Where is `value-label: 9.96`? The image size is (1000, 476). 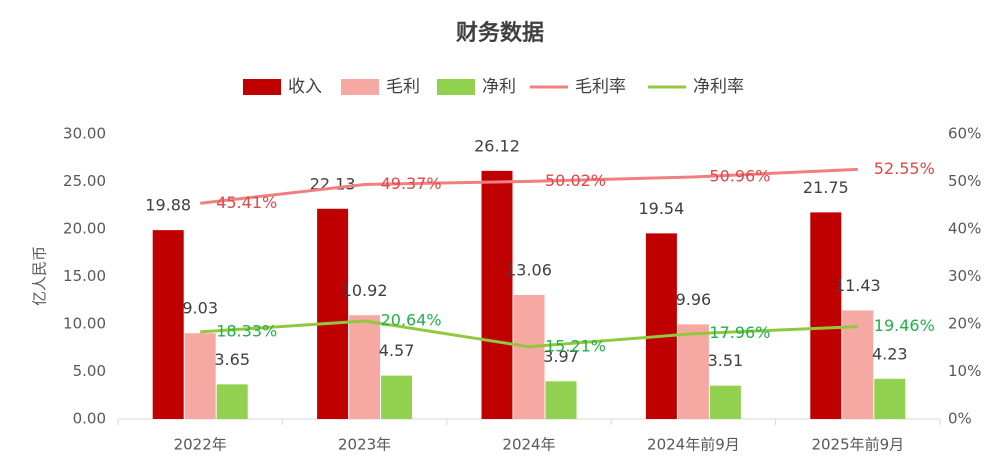 value-label: 9.96 is located at coordinates (694, 299).